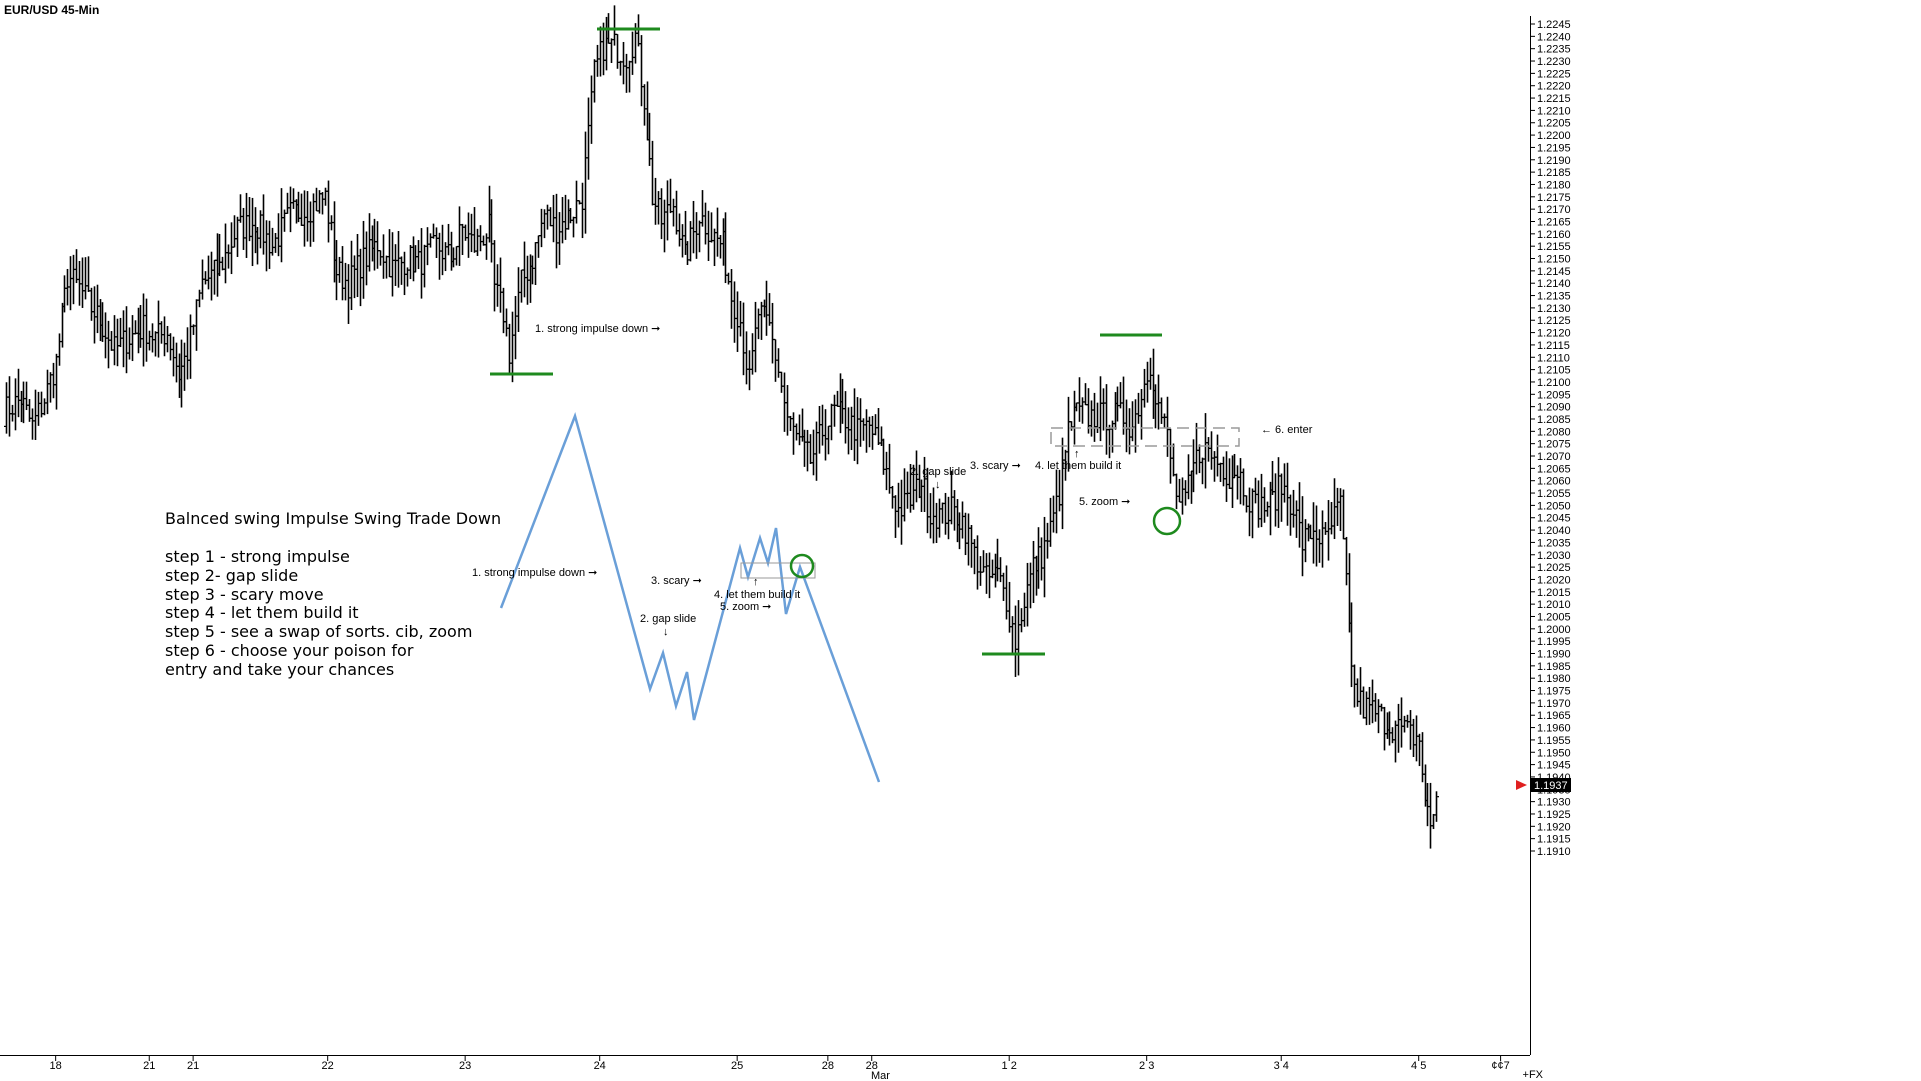 This screenshot has width=1921, height=1081. What do you see at coordinates (1554, 334) in the screenshot?
I see `price-tick-label: 1.2120` at bounding box center [1554, 334].